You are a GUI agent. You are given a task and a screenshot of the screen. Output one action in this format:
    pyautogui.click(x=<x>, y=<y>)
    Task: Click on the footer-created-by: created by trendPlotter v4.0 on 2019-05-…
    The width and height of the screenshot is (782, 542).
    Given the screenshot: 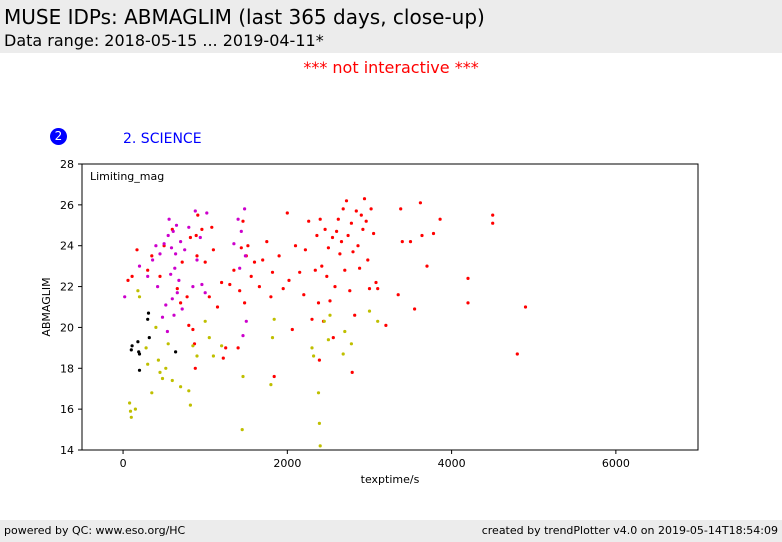 What is the action you would take?
    pyautogui.click(x=629, y=530)
    